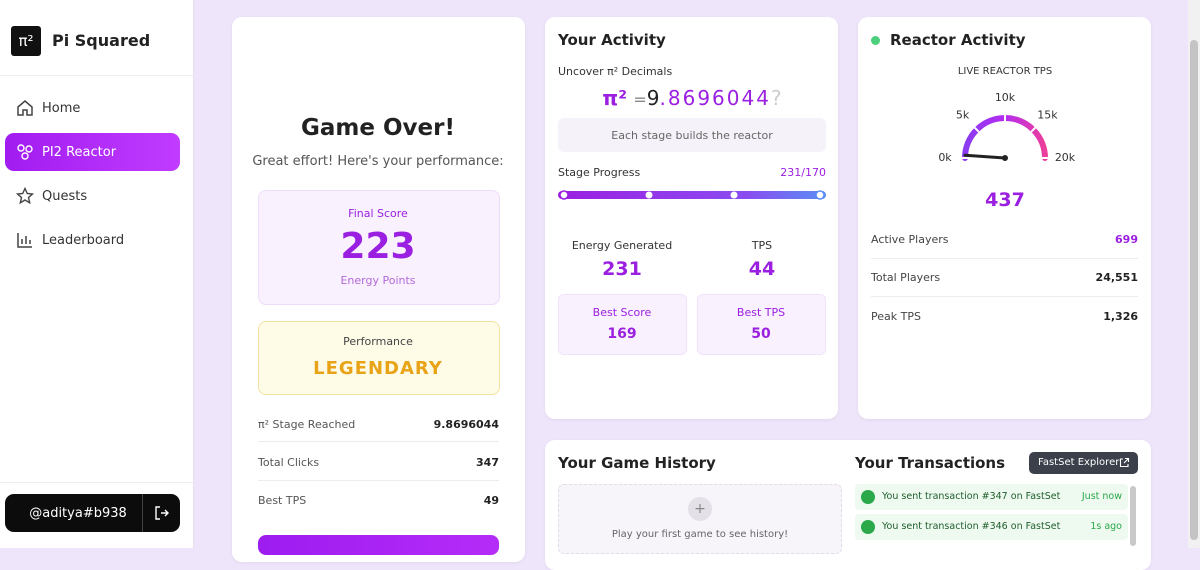 Image resolution: width=1200 pixels, height=570 pixels. Describe the element at coordinates (700, 509) in the screenshot. I see `add-icon: +` at that location.